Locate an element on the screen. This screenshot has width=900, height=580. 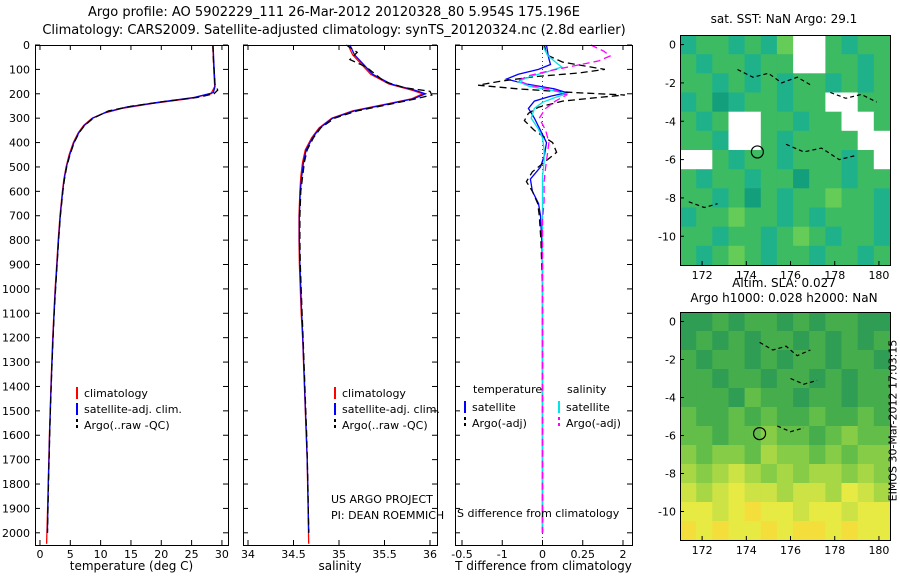
legend-label: satellite is located at coordinates (494, 407).